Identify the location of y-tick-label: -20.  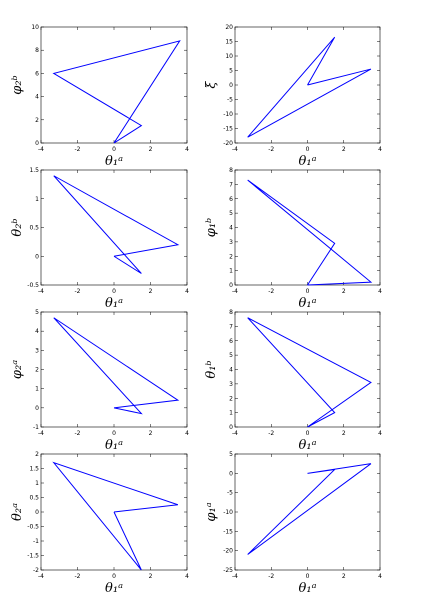
(228, 143).